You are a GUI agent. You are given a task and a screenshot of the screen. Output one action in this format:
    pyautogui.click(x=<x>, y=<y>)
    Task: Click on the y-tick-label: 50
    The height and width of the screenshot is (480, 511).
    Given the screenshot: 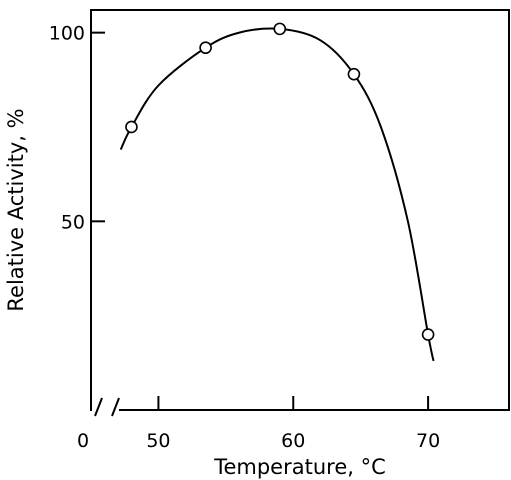 What is the action you would take?
    pyautogui.click(x=73, y=222)
    